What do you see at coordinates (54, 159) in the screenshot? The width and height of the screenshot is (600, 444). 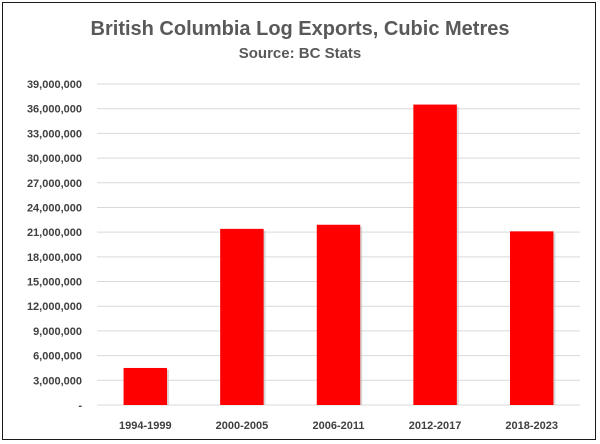 I see `y-tick-label: 30,000,000` at bounding box center [54, 159].